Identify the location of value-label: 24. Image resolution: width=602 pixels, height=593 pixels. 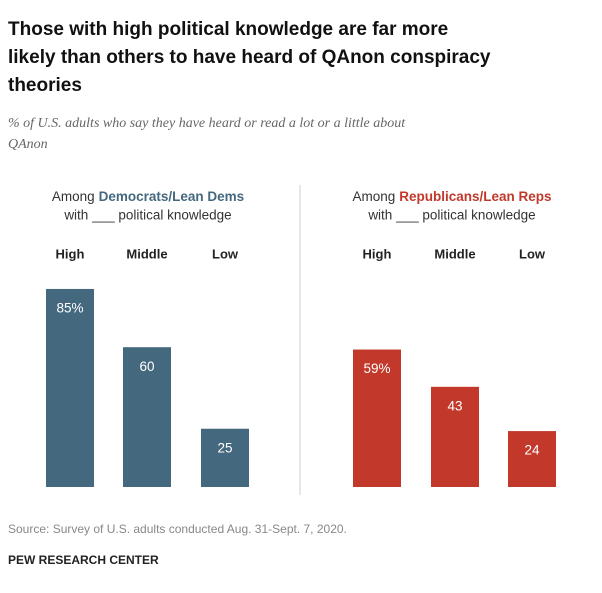
(532, 450).